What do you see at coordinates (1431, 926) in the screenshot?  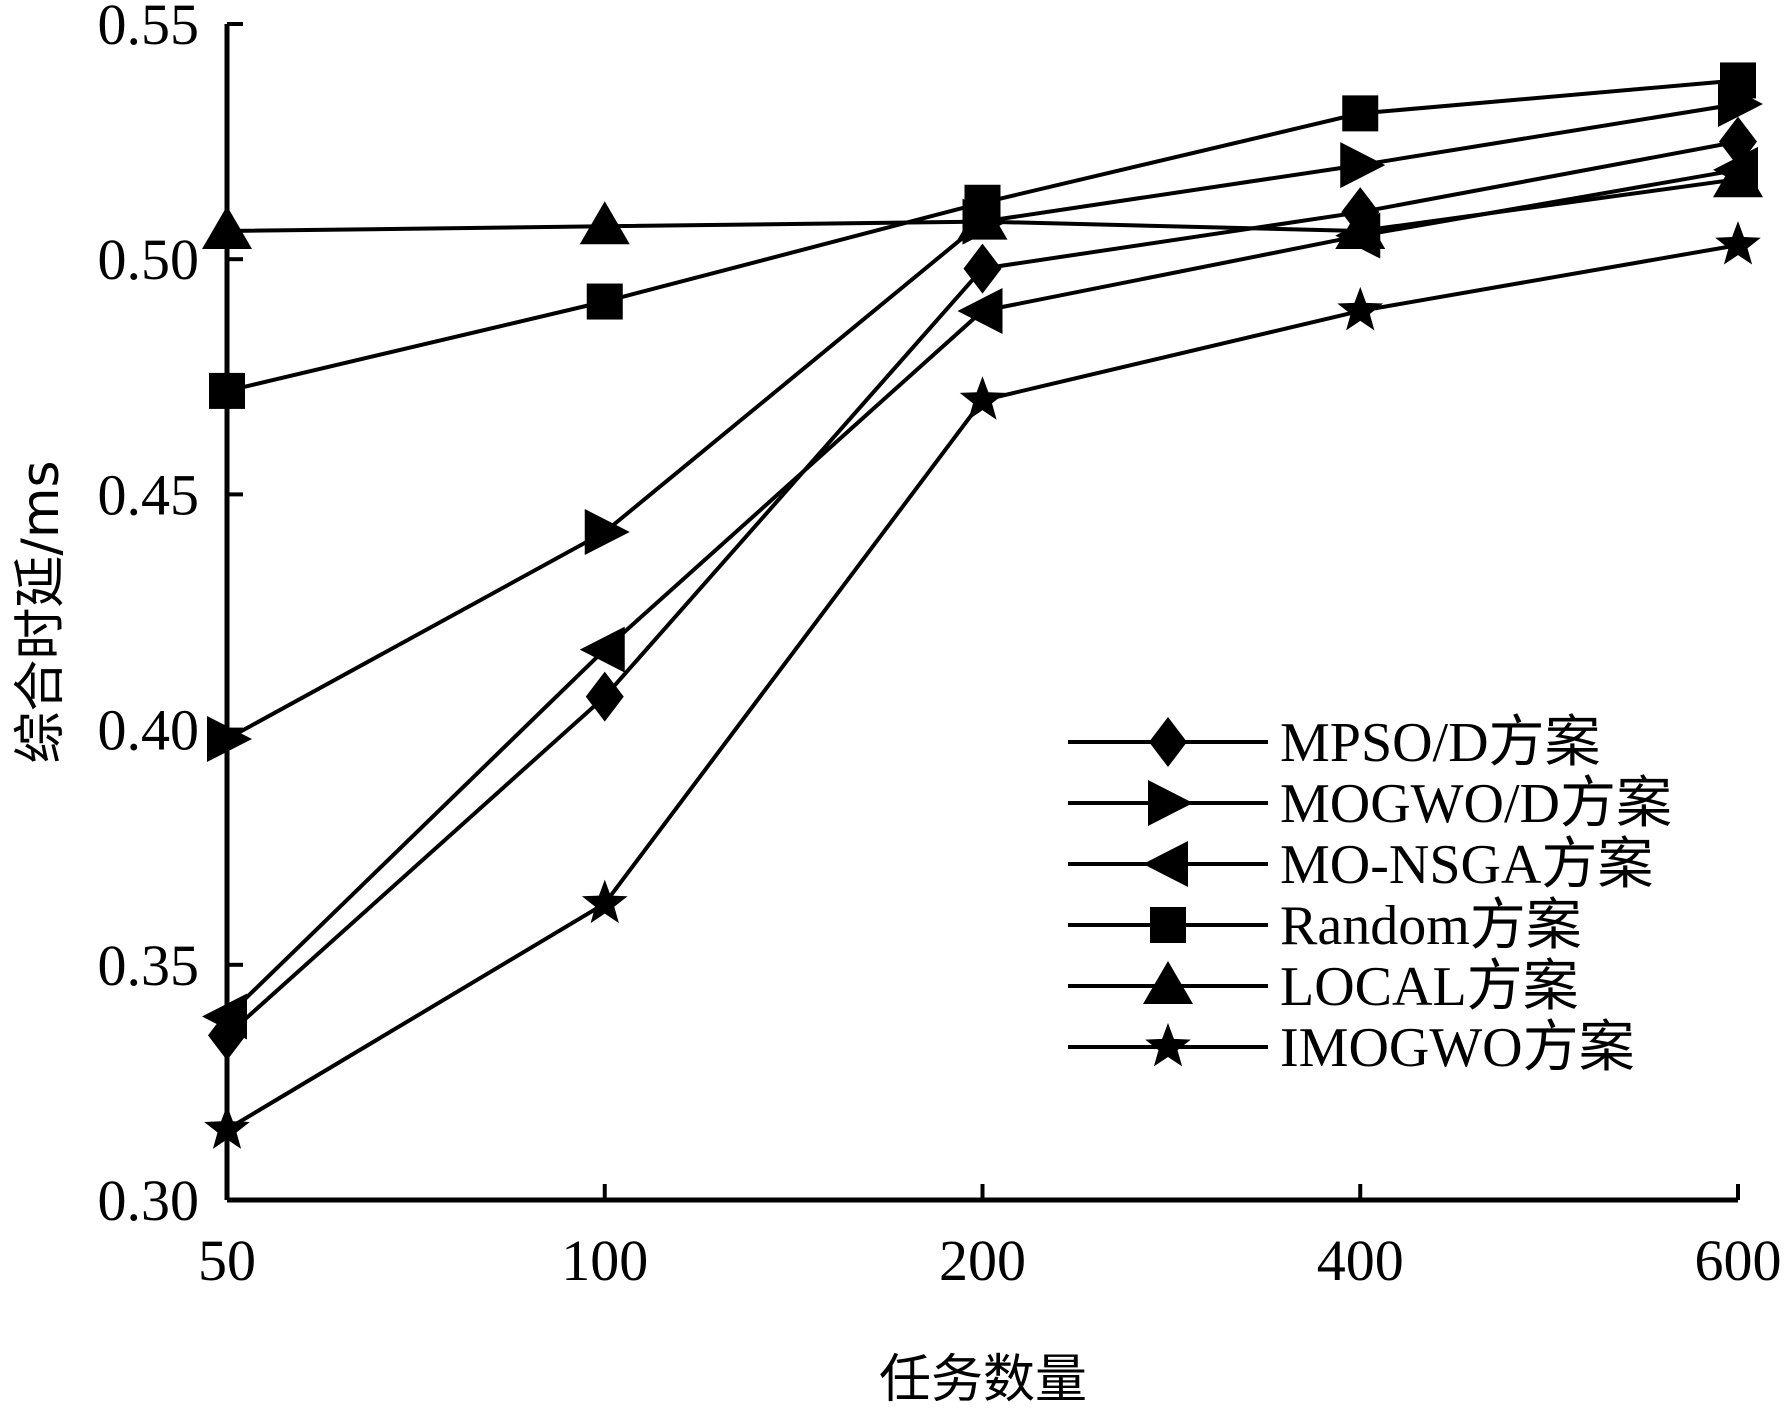 I see `legend-label: Random方案` at bounding box center [1431, 926].